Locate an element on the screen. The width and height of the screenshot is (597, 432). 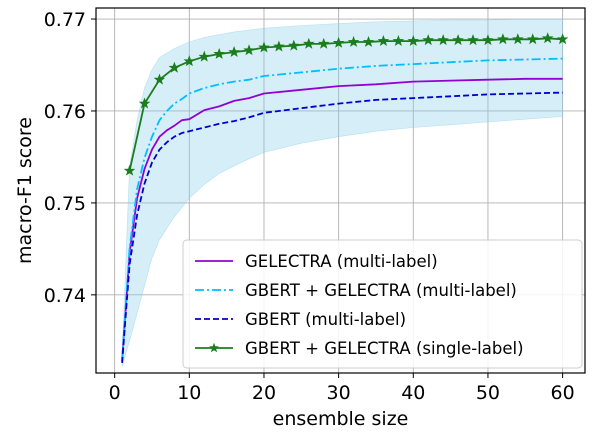
y-axis-label: macro-F1 score is located at coordinates (25, 190).